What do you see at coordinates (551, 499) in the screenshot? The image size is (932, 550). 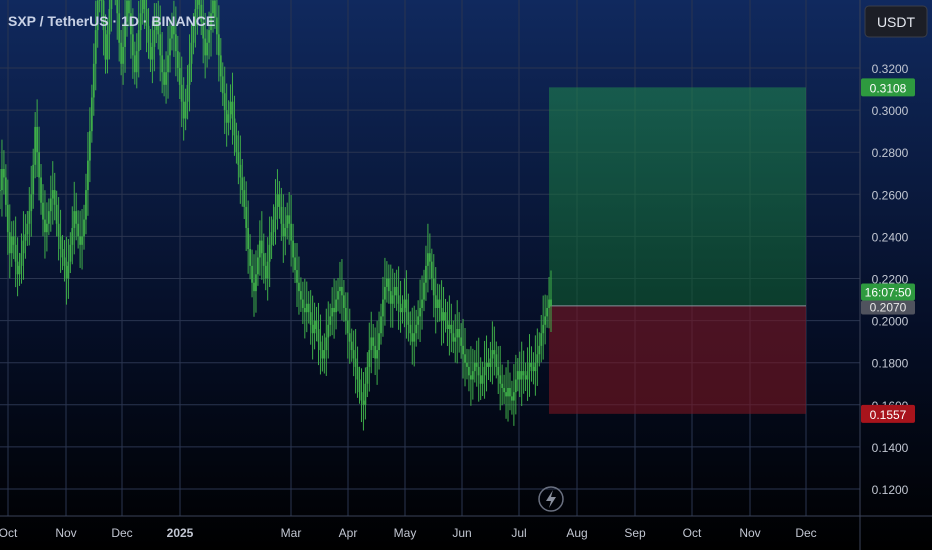 I see `replay-button` at bounding box center [551, 499].